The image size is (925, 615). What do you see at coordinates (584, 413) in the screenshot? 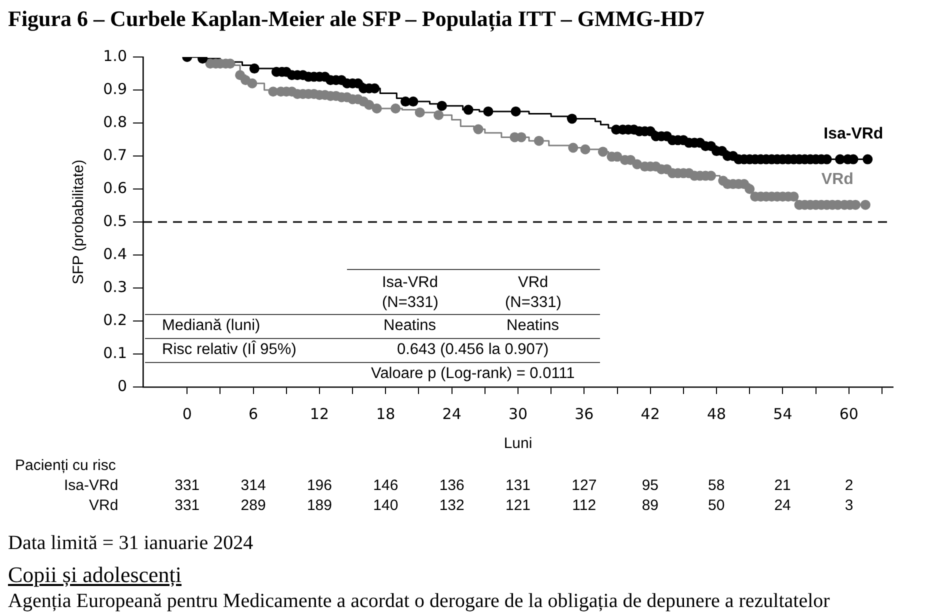
I see `x-tick-label: 36` at bounding box center [584, 413].